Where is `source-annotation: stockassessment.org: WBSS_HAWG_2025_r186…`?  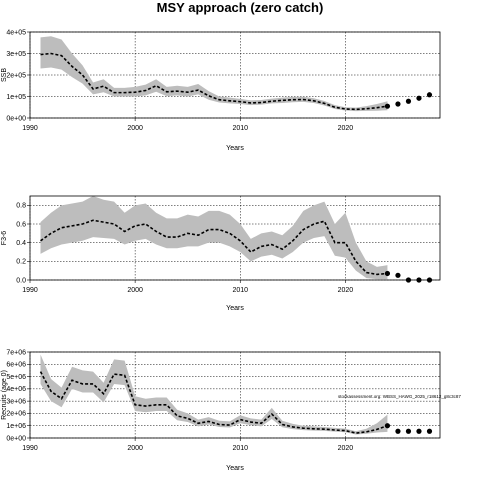
source-annotation: stockassessment.org: WBSS_HAWG_2025_r186… is located at coordinates (399, 396).